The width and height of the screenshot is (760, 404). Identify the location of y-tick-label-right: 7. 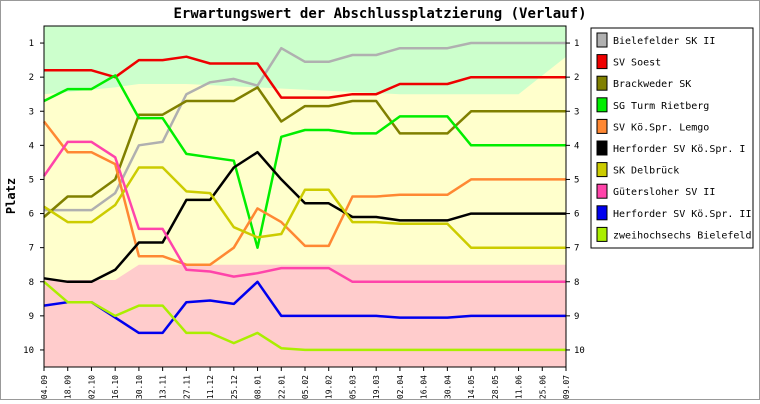
(576, 249).